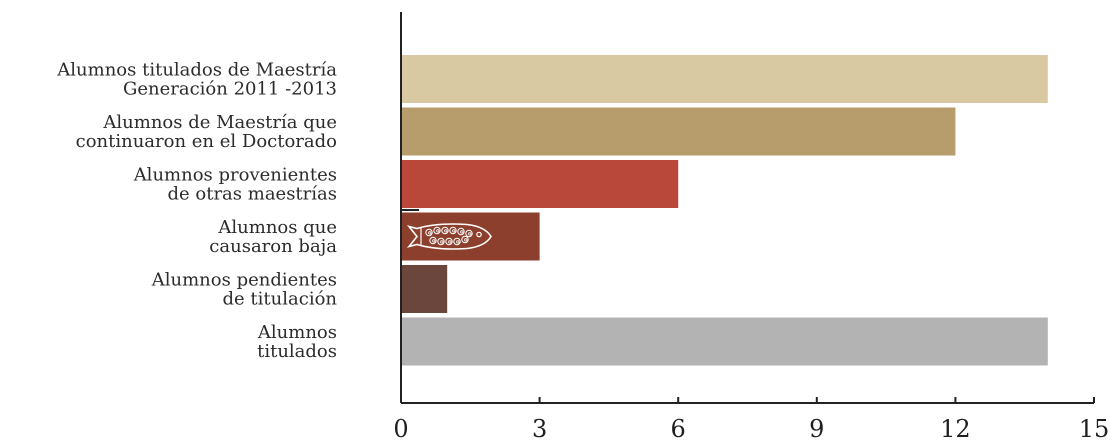 Image resolution: width=1110 pixels, height=441 pixels. I want to click on category-label-line: Alumnos de Maestría que, so click(219, 122).